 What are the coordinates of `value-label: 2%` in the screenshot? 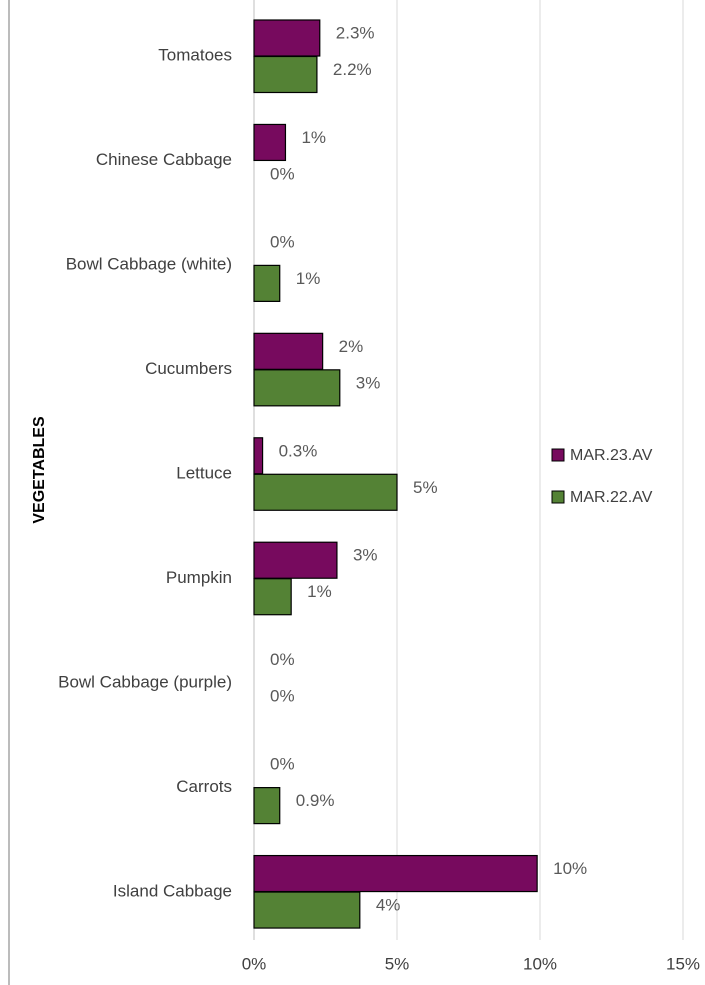 It's located at (351, 346).